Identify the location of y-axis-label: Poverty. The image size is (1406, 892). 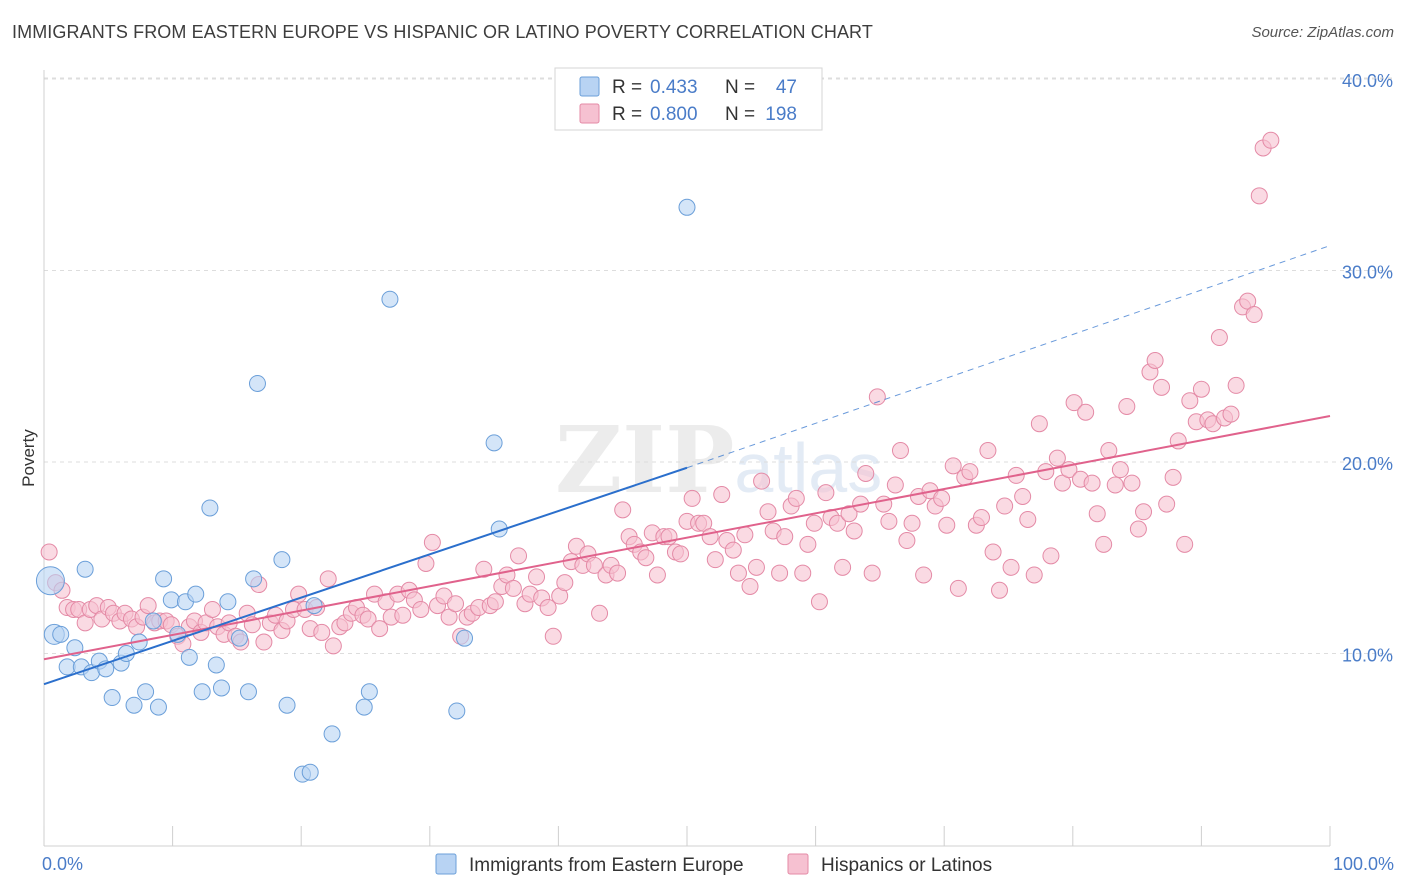
(28, 458).